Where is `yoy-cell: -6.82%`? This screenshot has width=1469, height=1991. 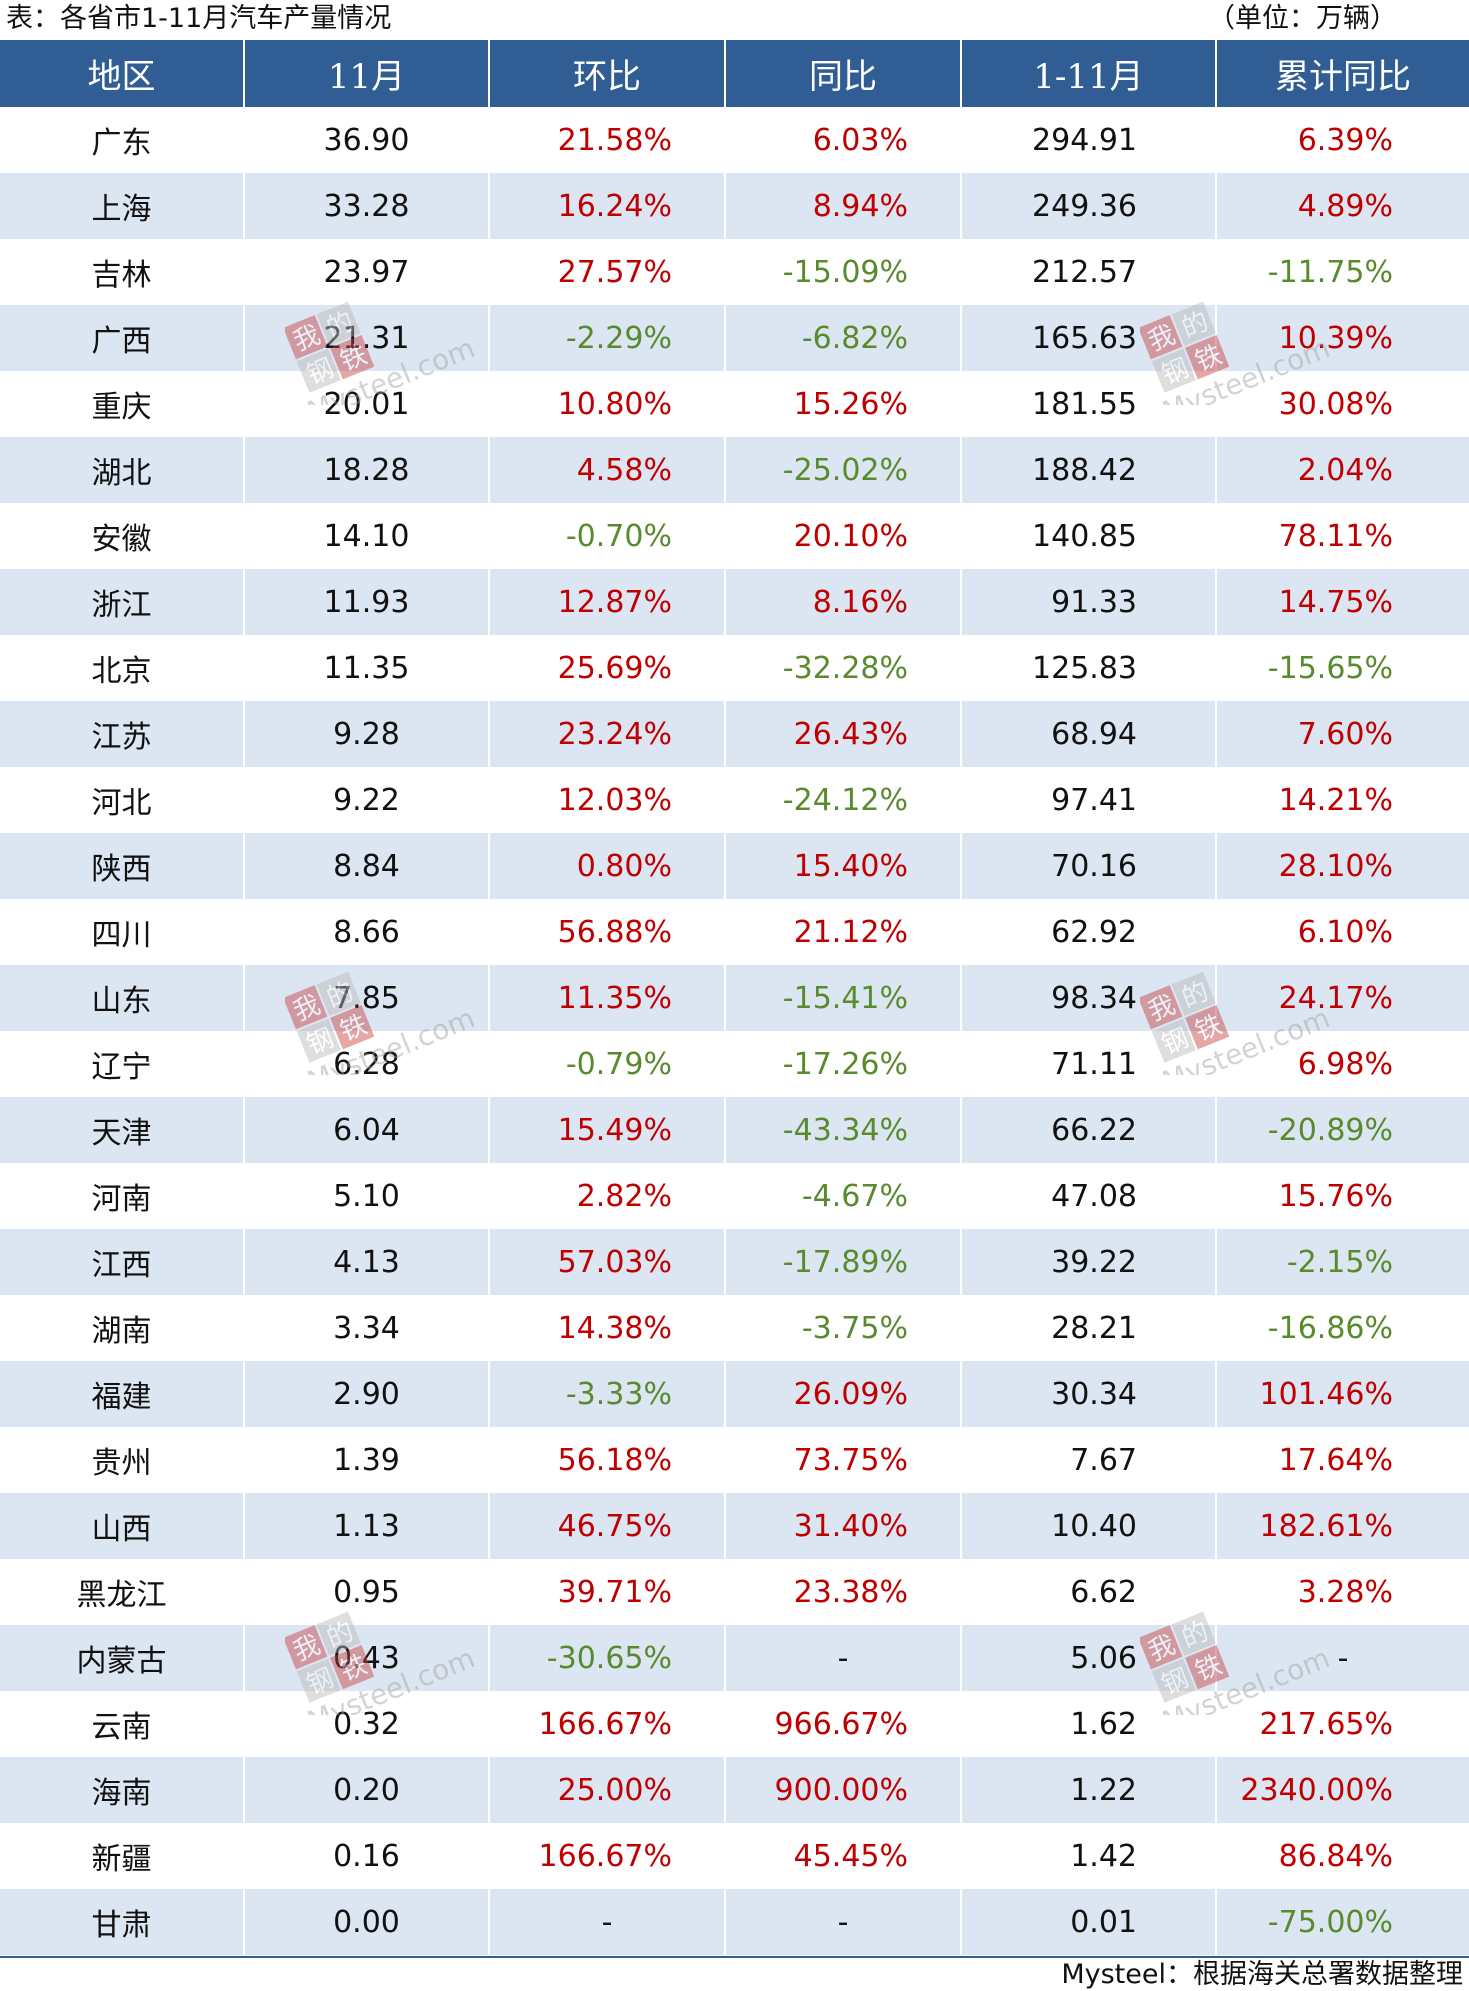 yoy-cell: -6.82% is located at coordinates (843, 338).